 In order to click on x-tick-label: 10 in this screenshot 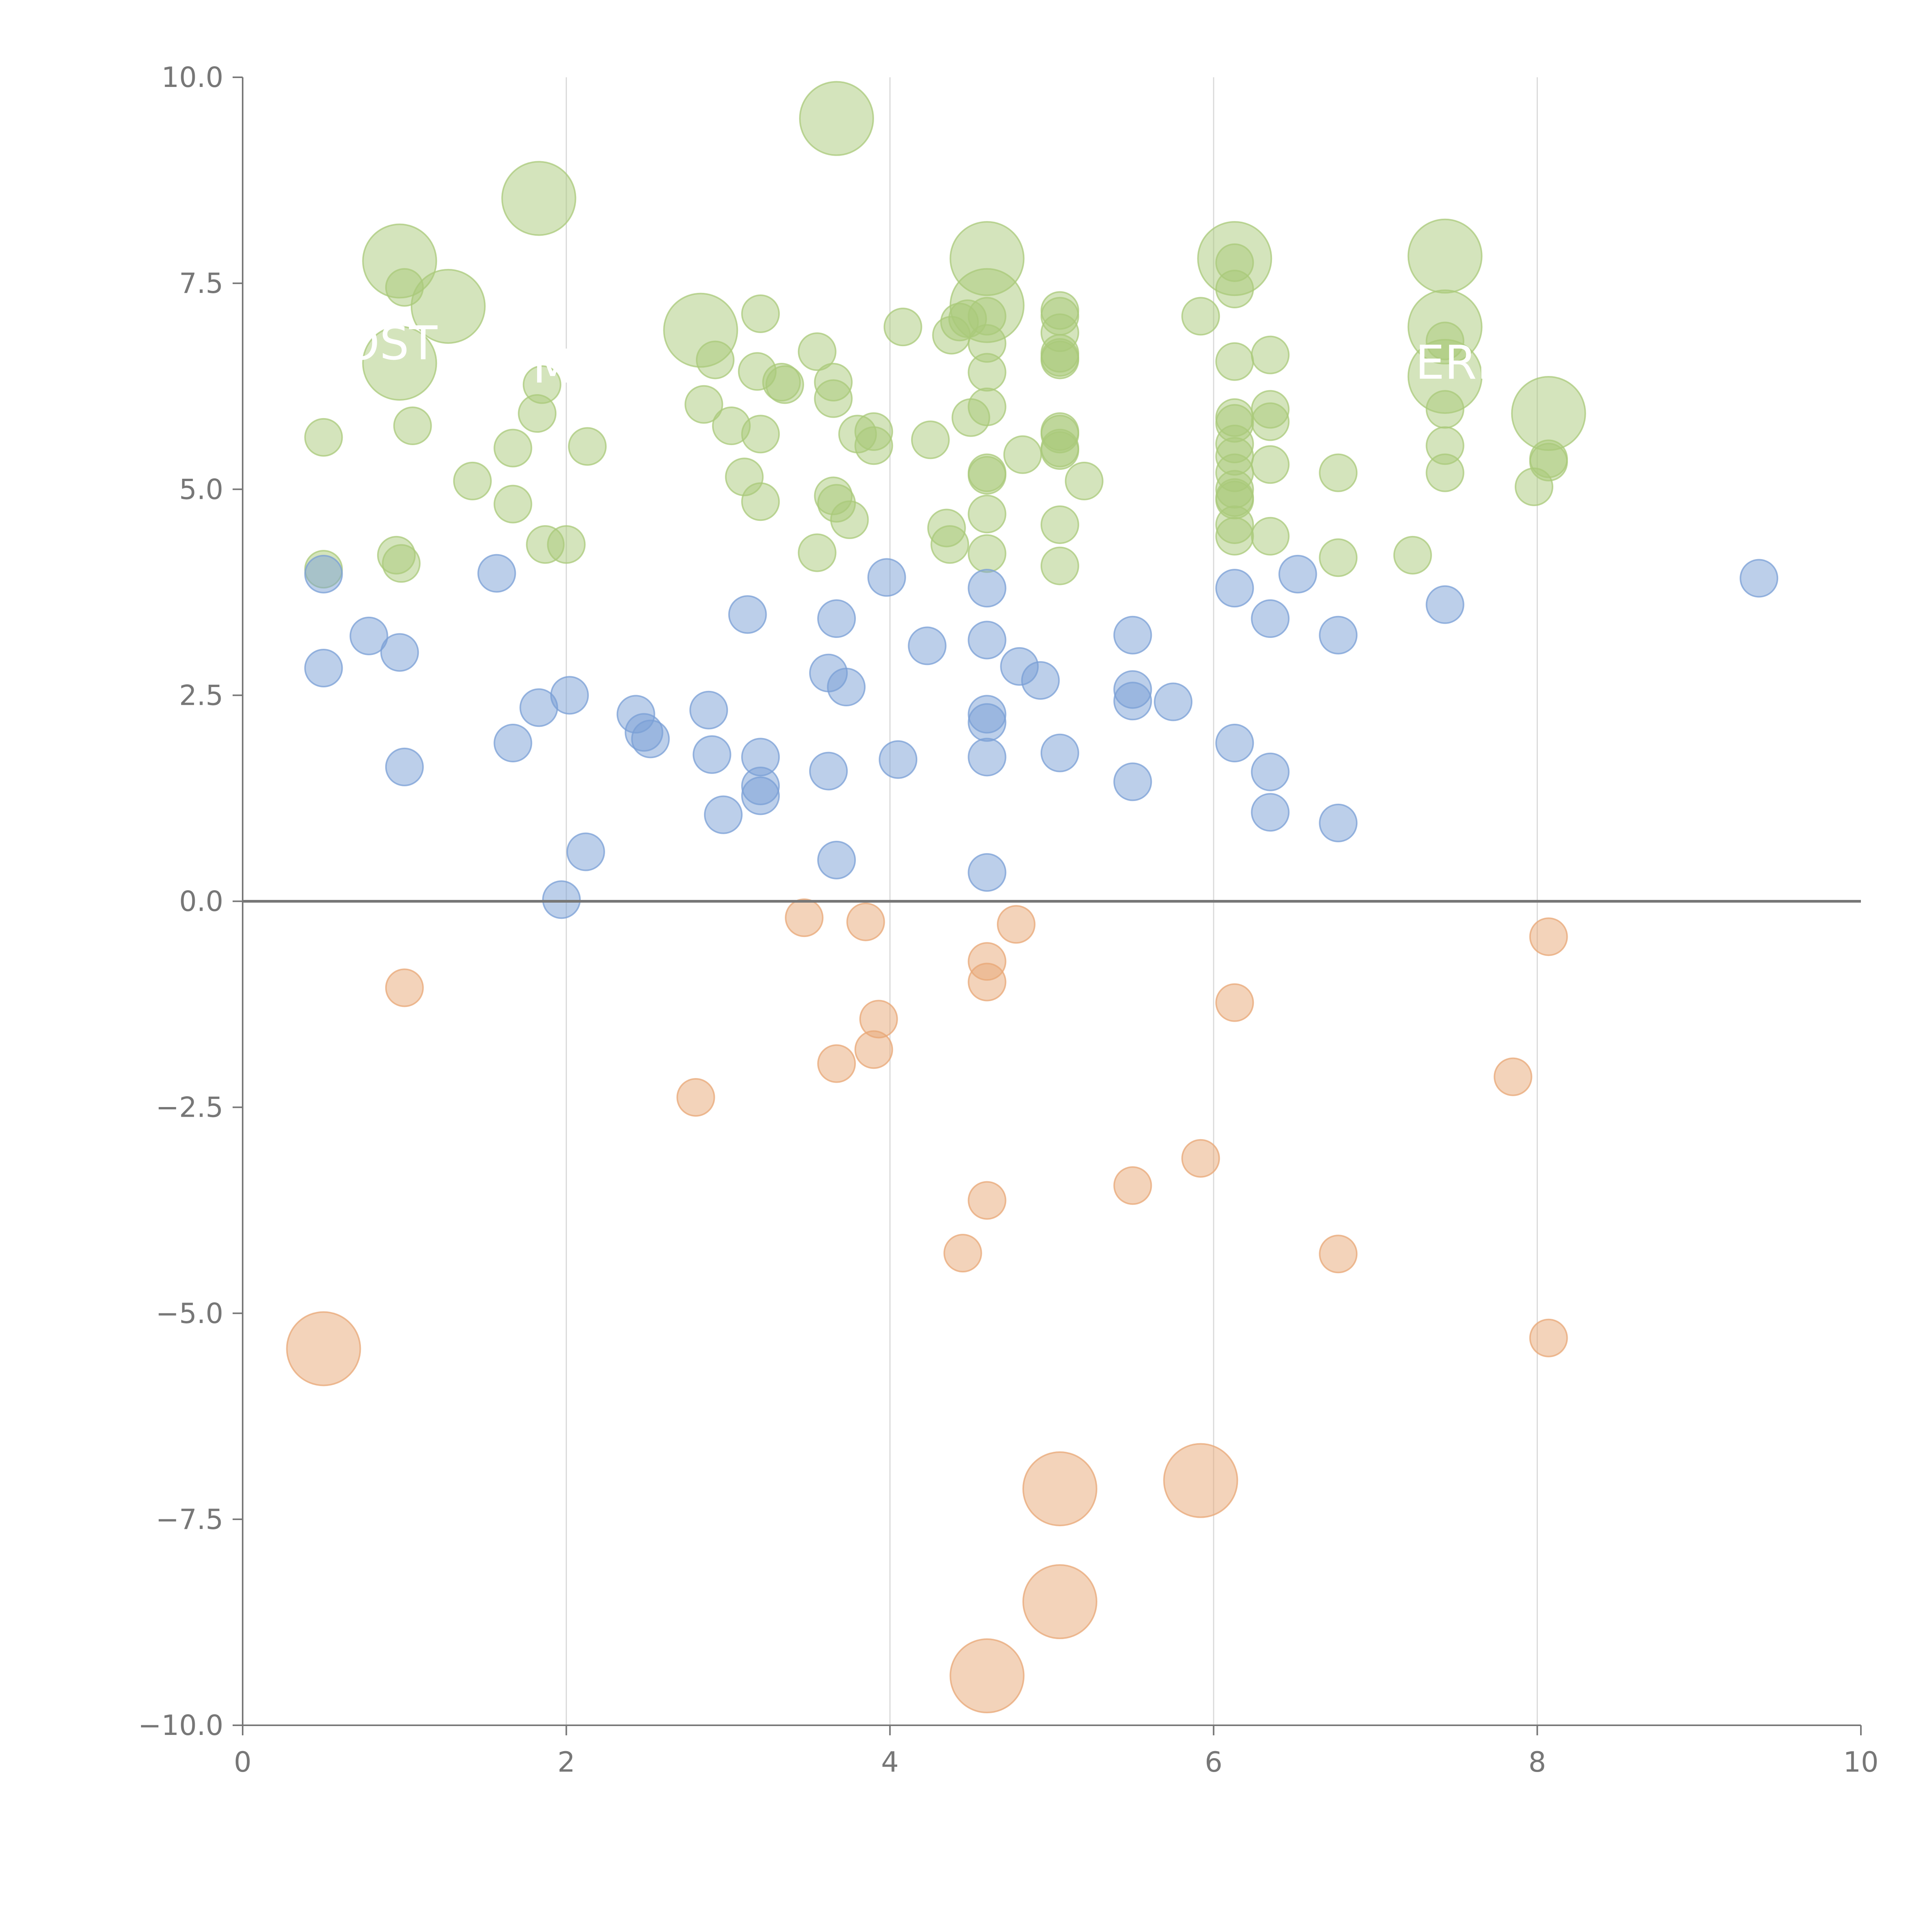, I will do `click(1861, 1762)`.